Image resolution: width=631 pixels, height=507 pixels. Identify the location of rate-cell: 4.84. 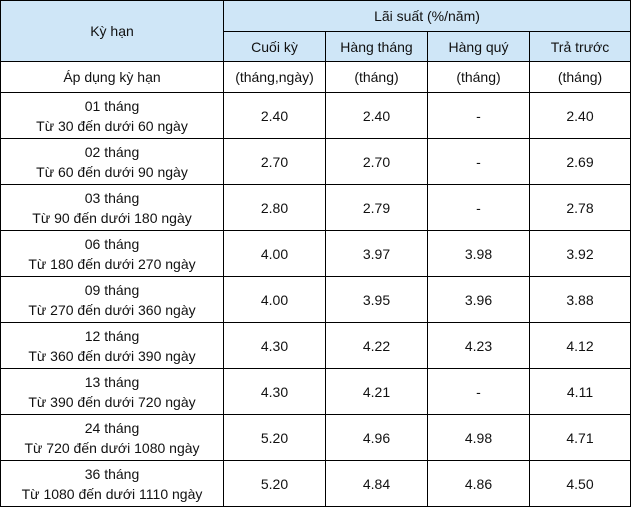
(376, 483).